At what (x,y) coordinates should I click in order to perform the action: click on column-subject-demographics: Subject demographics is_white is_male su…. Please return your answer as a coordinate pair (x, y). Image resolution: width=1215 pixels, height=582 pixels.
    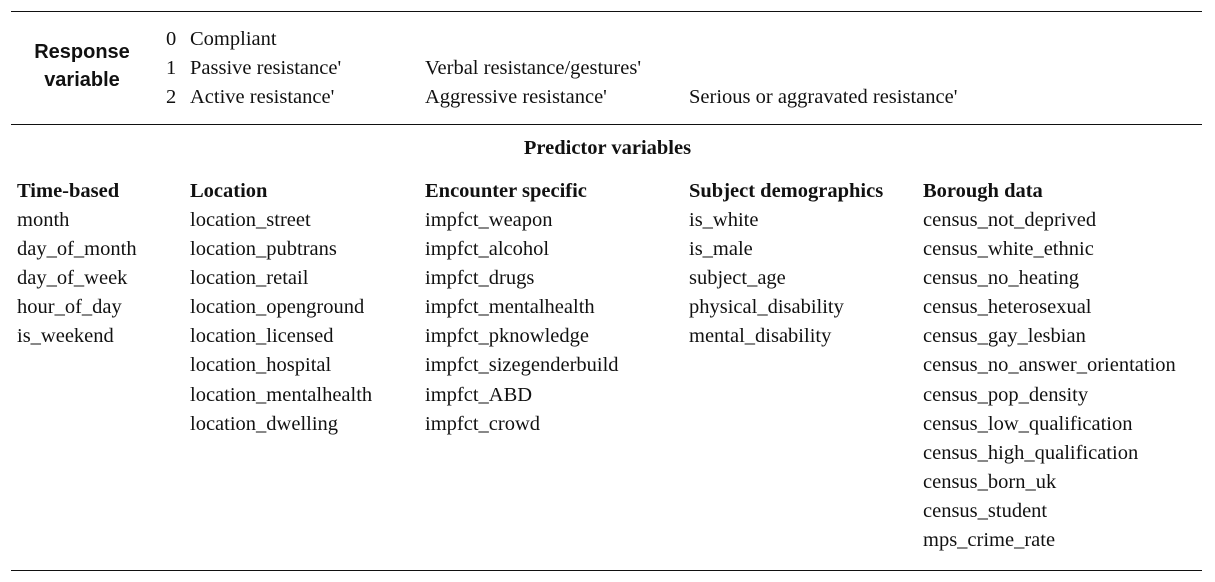
    Looking at the image, I should click on (786, 264).